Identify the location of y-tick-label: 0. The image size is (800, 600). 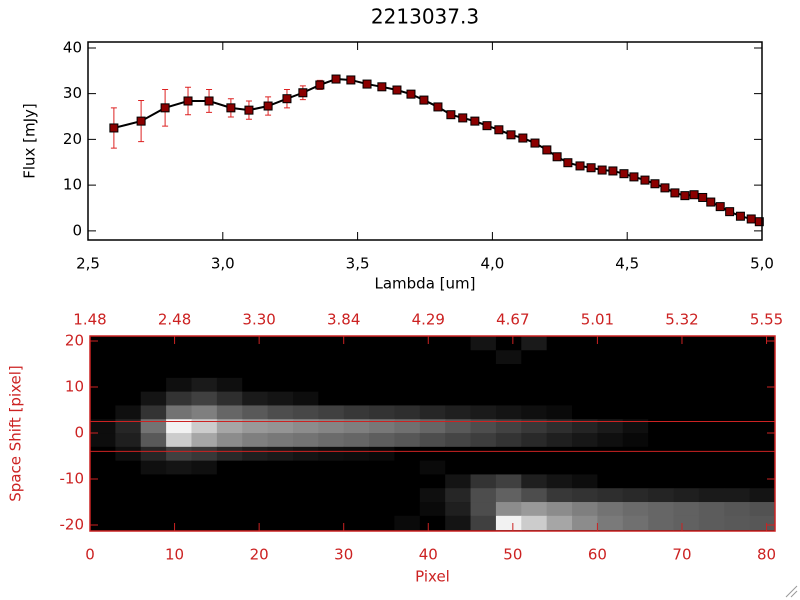
(77, 230).